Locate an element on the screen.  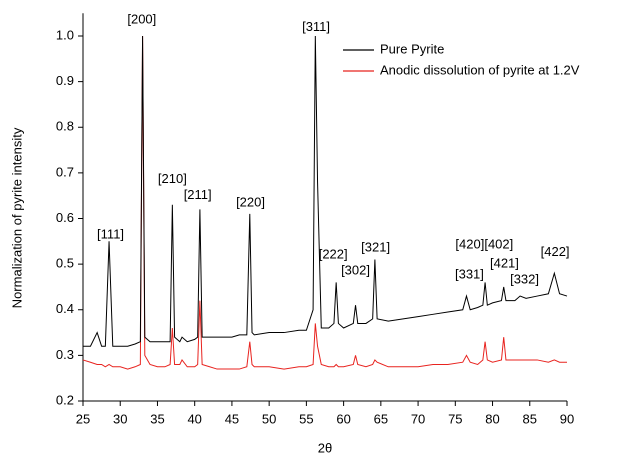
peak-label: [210] is located at coordinates (172, 178).